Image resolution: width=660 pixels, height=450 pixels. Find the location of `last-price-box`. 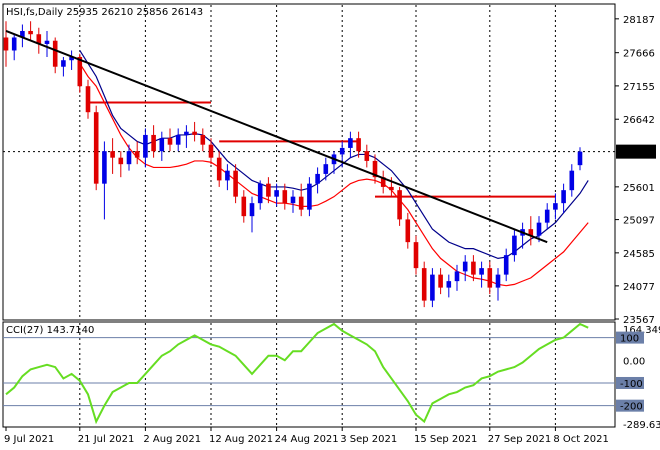

last-price-box is located at coordinates (636, 151).